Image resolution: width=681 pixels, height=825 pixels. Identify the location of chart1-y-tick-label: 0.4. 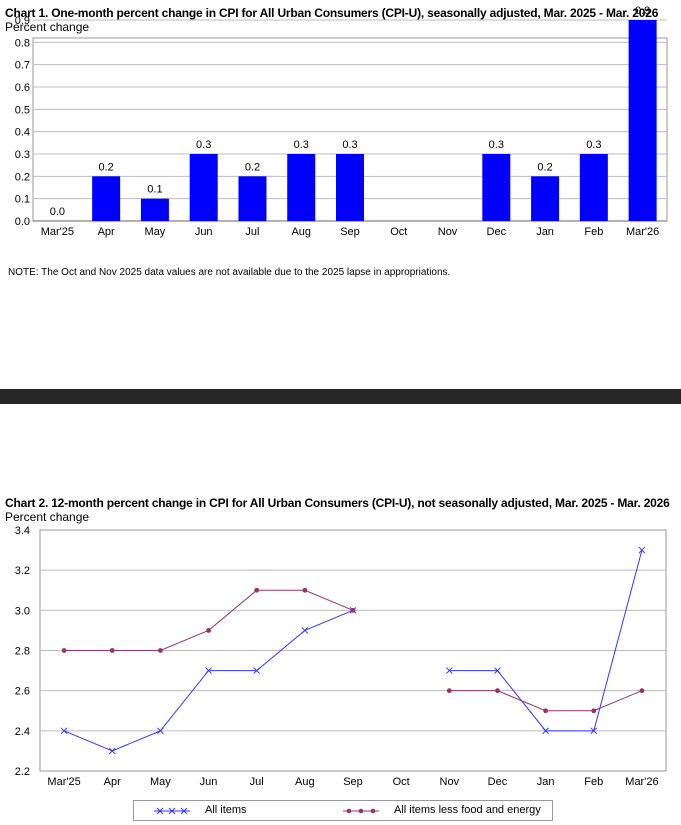
(22, 133).